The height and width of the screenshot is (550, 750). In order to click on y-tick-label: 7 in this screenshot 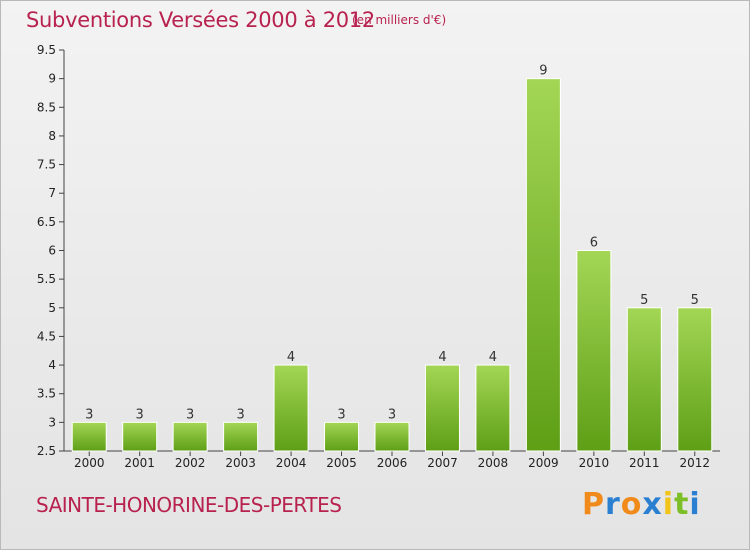, I will do `click(52, 193)`.